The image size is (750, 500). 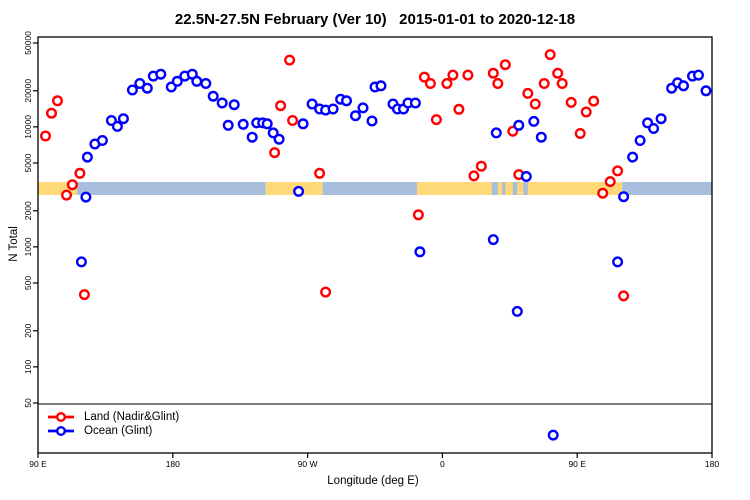 What do you see at coordinates (14, 244) in the screenshot?
I see `y-axis-label: N Total` at bounding box center [14, 244].